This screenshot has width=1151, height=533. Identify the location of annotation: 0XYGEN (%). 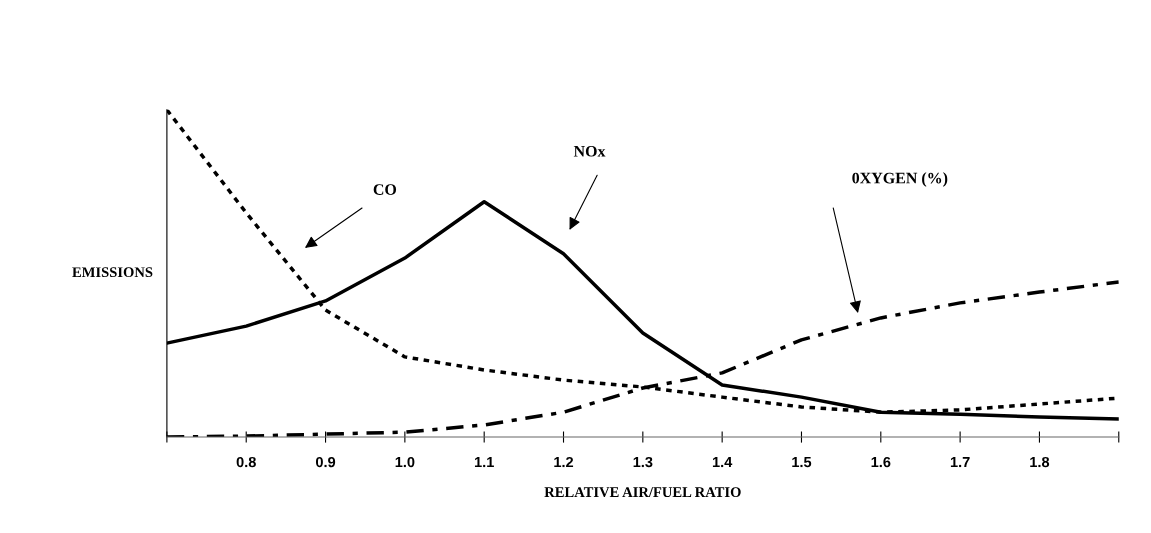
(900, 179).